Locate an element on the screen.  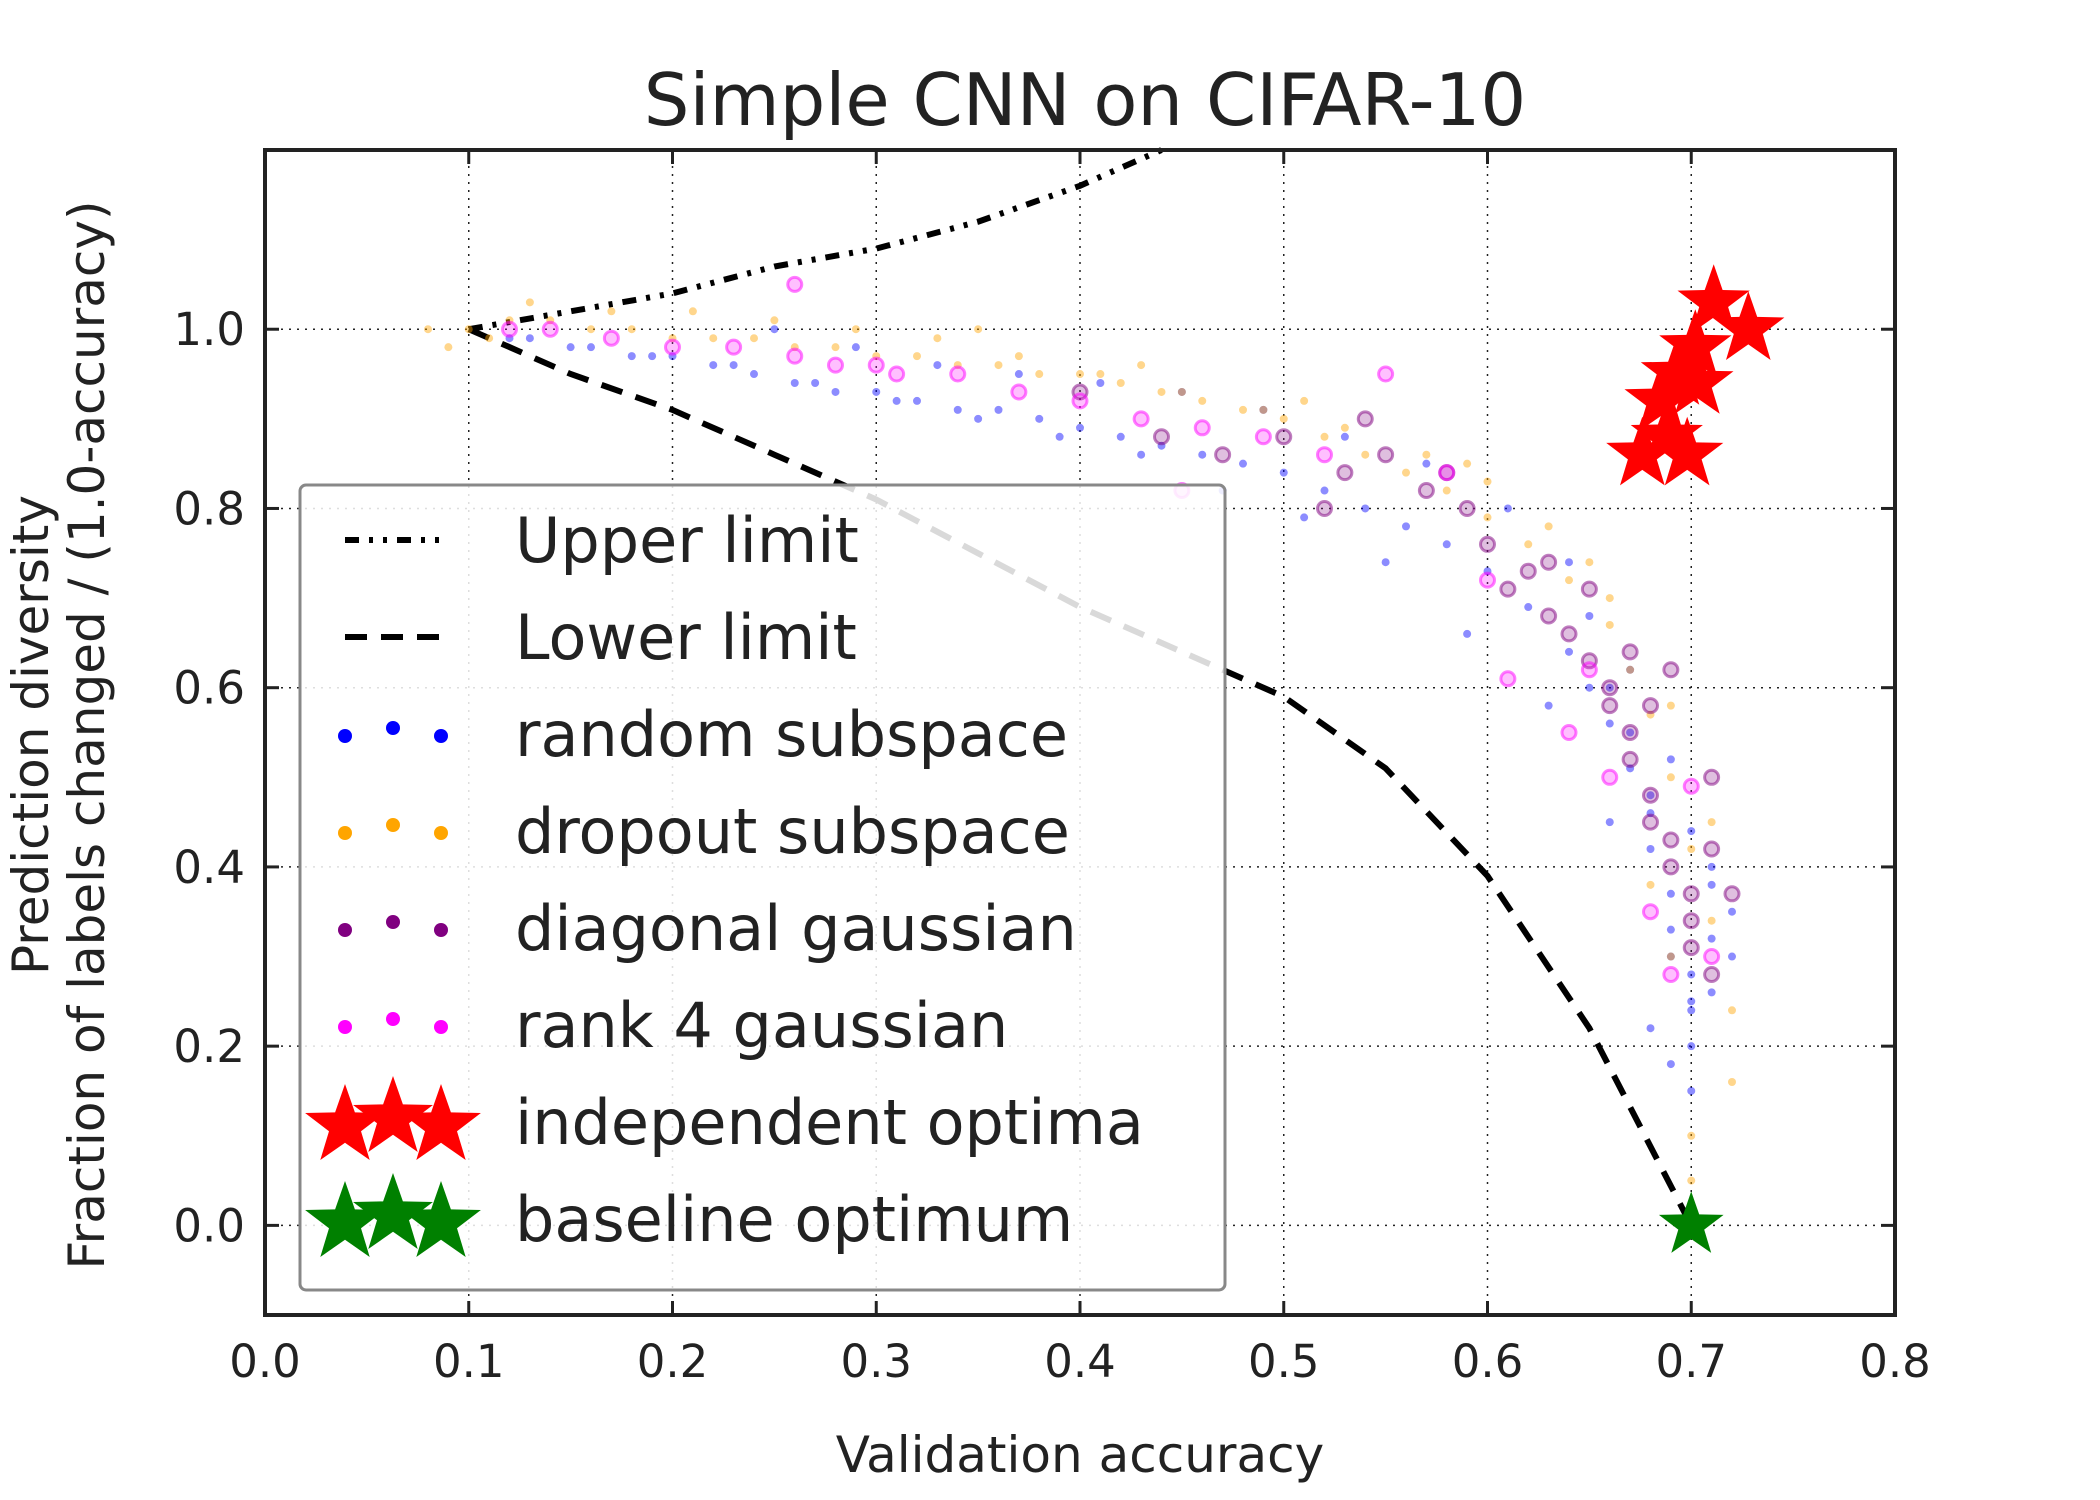
x-axis-label: Validation accuracy is located at coordinates (1080, 1455).